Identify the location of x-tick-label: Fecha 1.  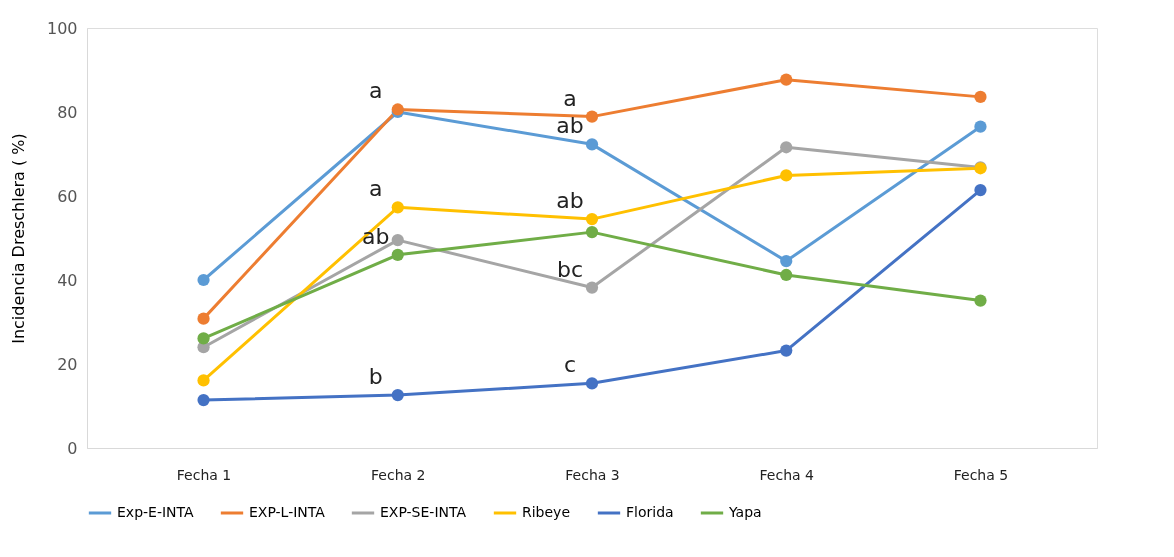
(204, 474).